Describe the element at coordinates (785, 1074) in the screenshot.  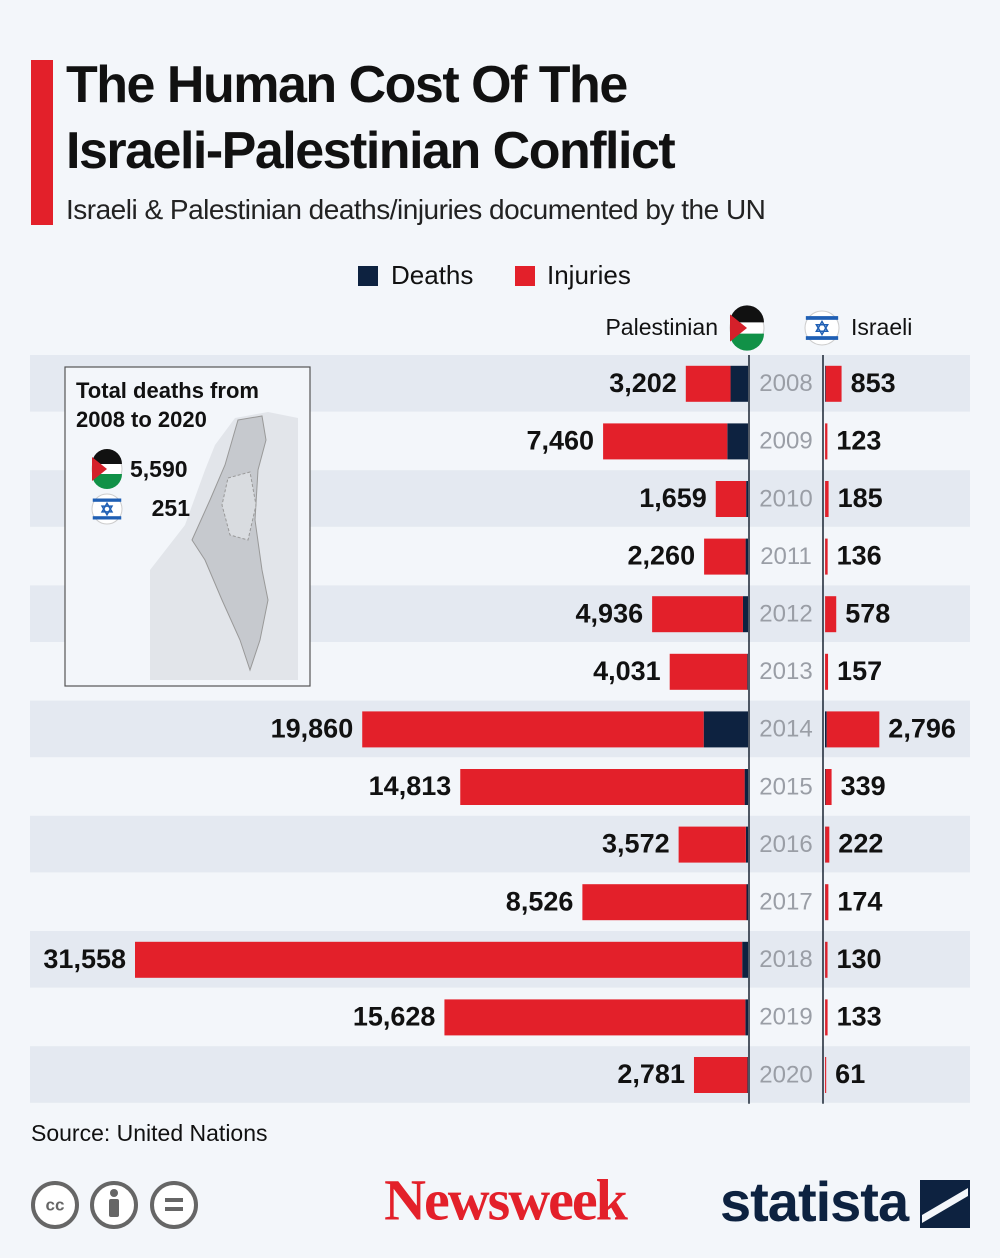
I see `year-label: 2020` at that location.